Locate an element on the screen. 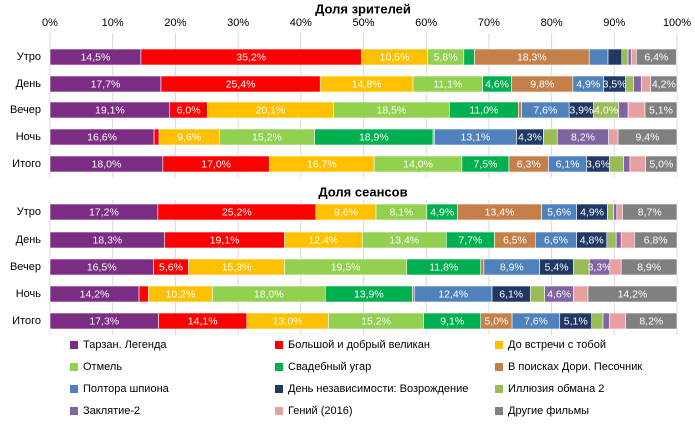 The image size is (695, 427). value-label: 14,2% is located at coordinates (633, 294).